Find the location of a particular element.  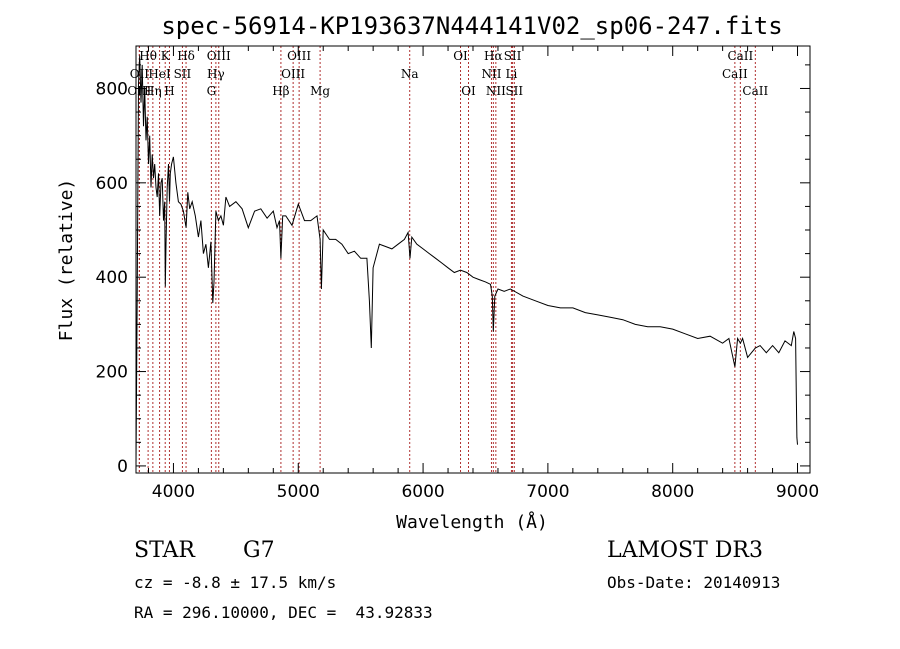

ra-dec: RA = 296.10000, DEC = 43.92833 is located at coordinates (283, 612).